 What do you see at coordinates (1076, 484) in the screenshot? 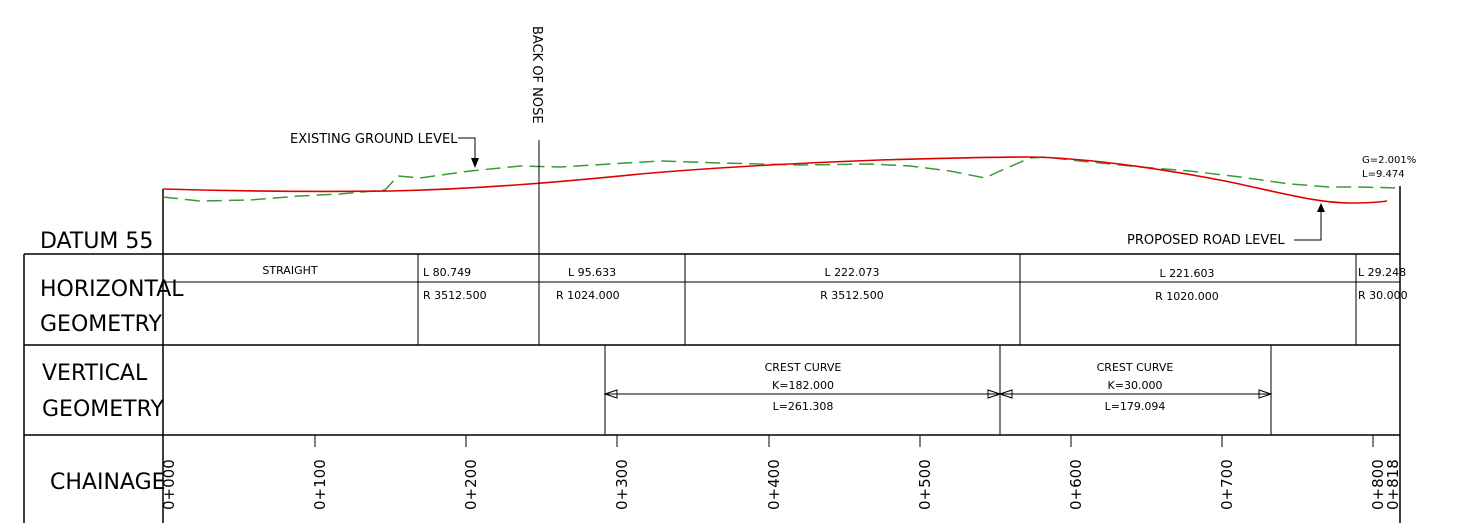
I see `chainage-label: 0+600` at bounding box center [1076, 484].